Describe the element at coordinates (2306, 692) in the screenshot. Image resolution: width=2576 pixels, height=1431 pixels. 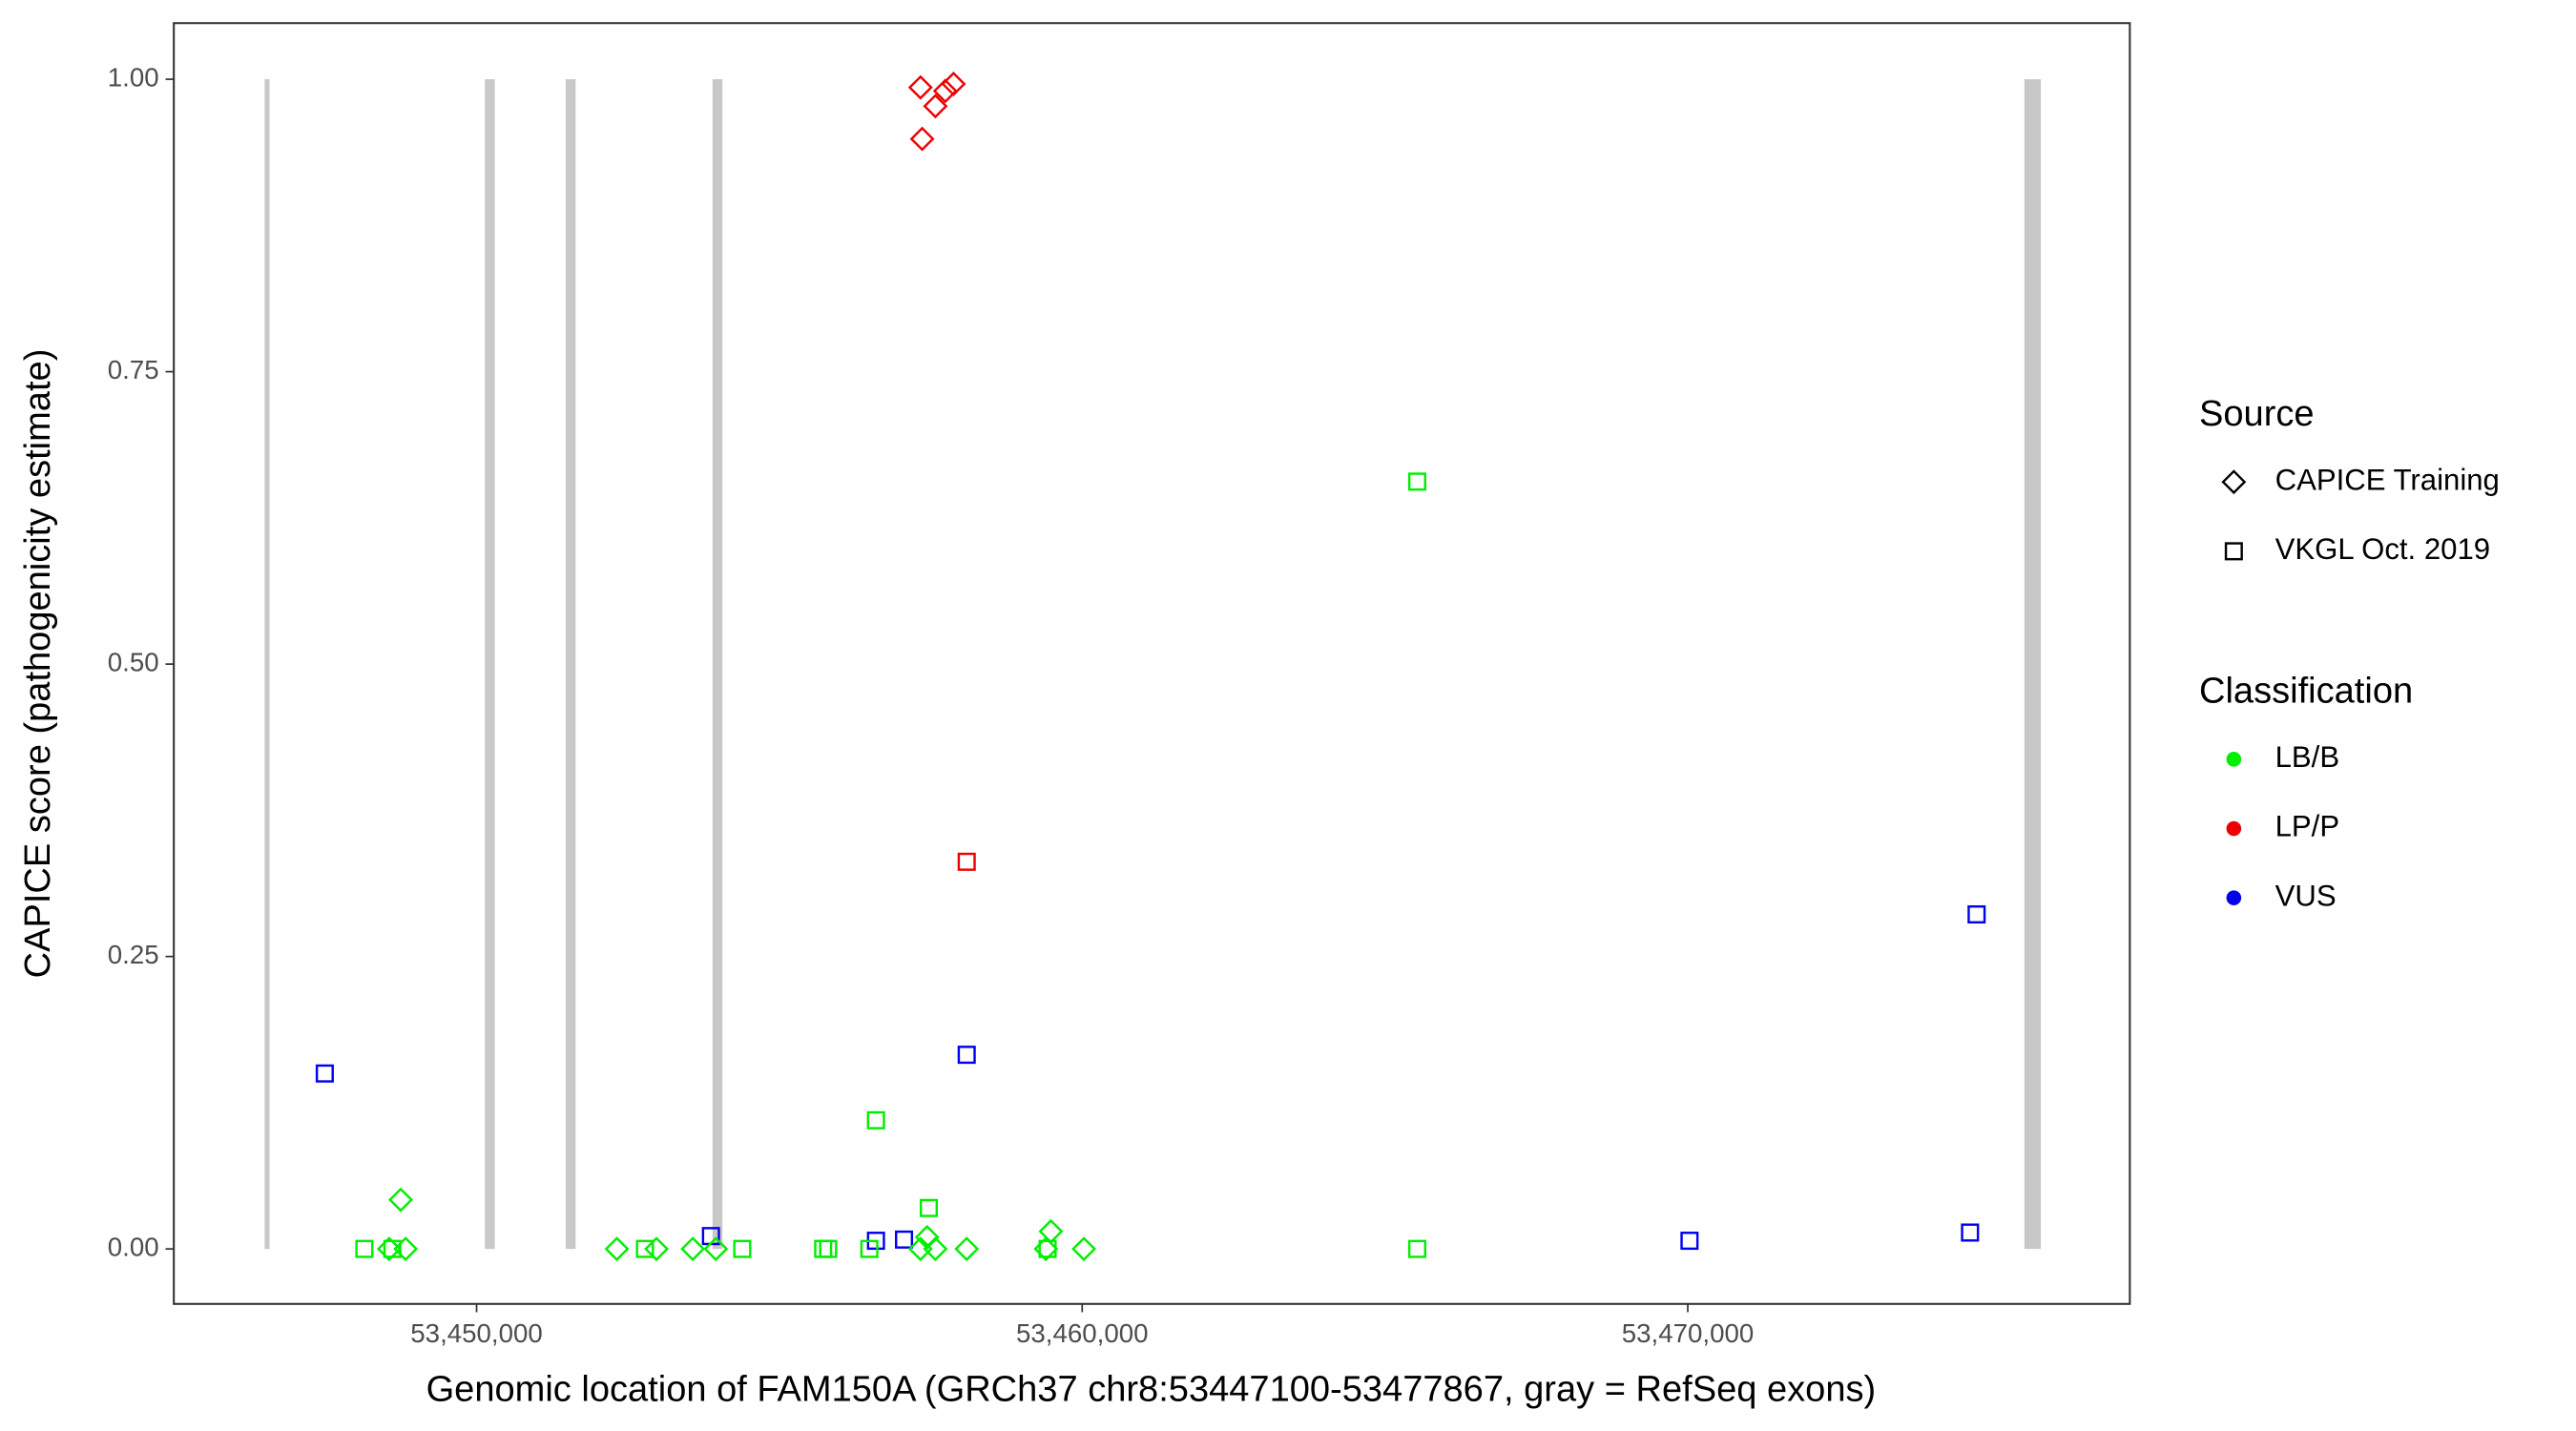
I see `legend-title: Classification` at that location.